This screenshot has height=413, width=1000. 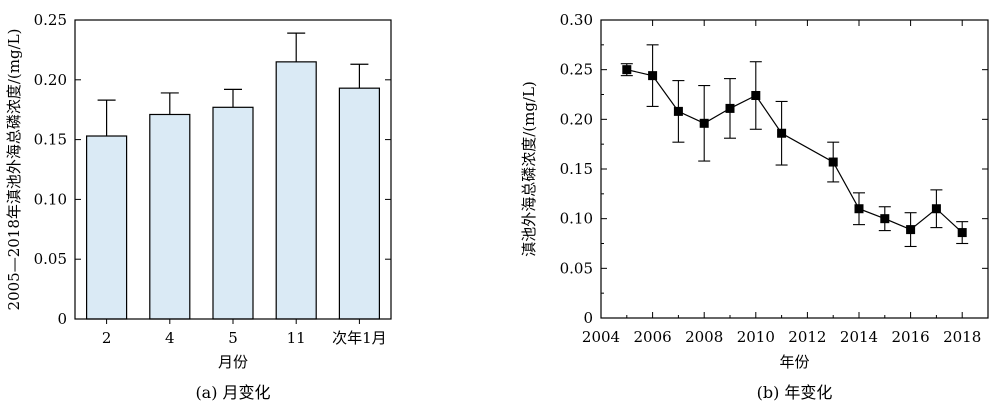 I want to click on a-y-tick-label: 0.25, so click(x=50, y=20).